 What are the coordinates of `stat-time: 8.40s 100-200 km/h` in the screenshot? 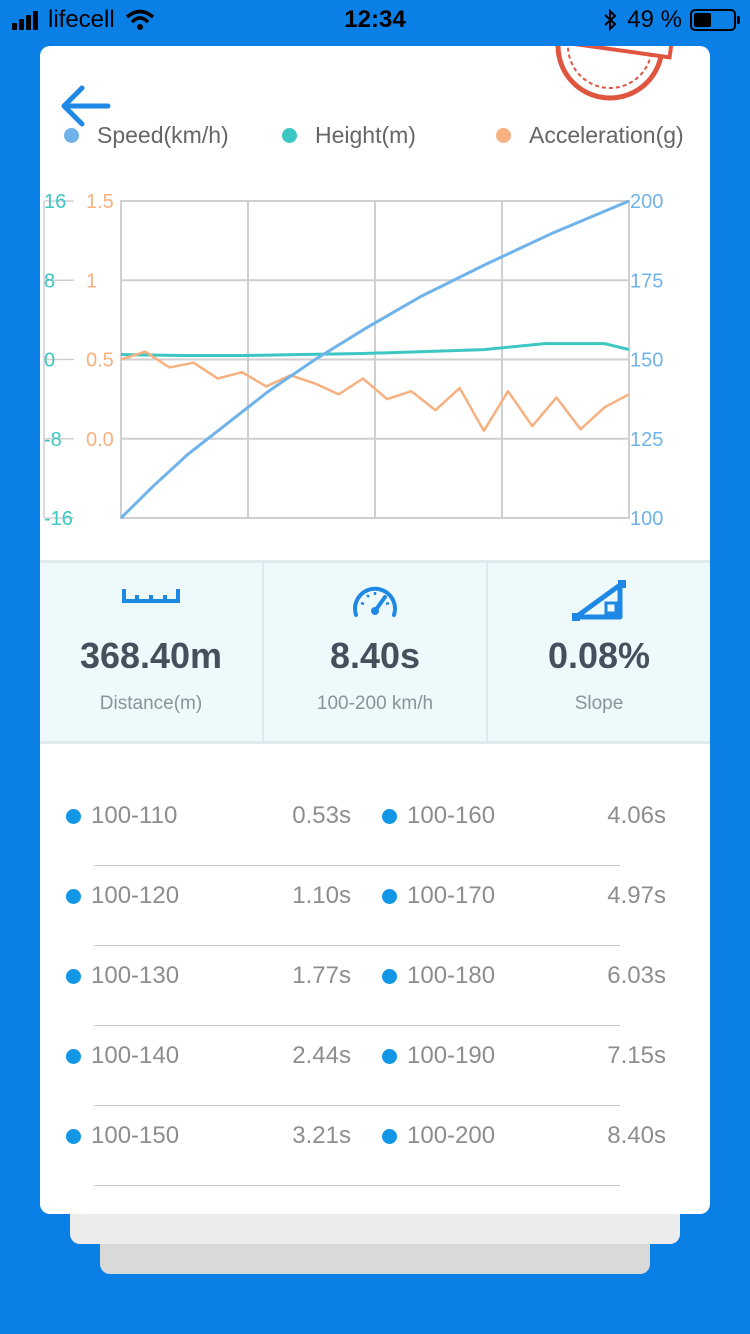 It's located at (376, 652).